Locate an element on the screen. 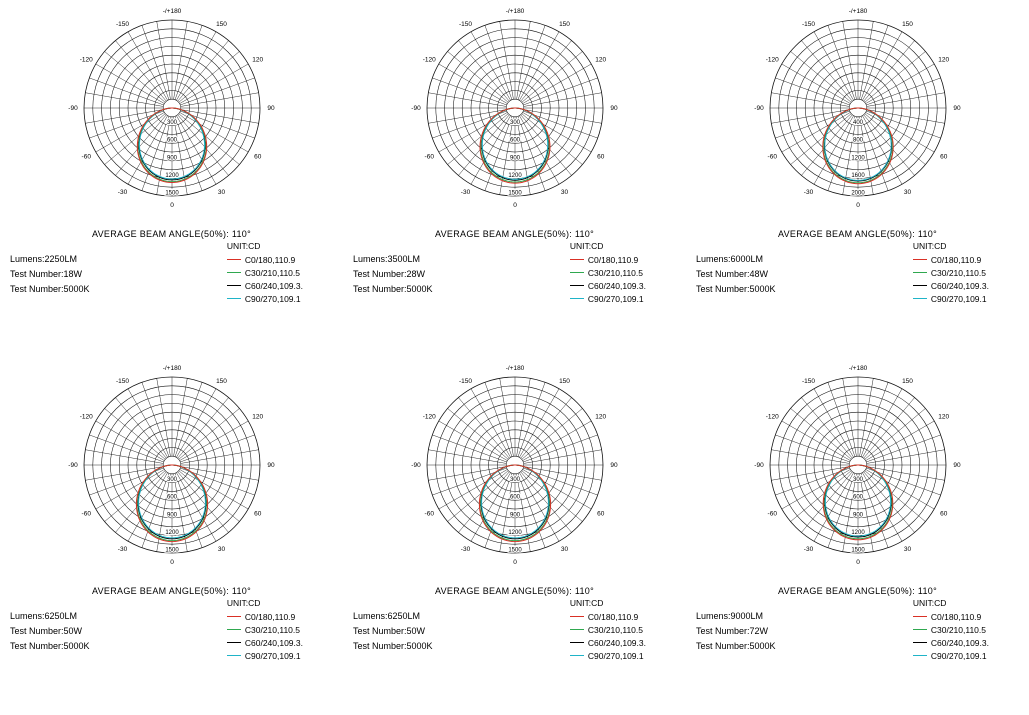 The image size is (1029, 715). power-label: Test Number:50W is located at coordinates (389, 631).